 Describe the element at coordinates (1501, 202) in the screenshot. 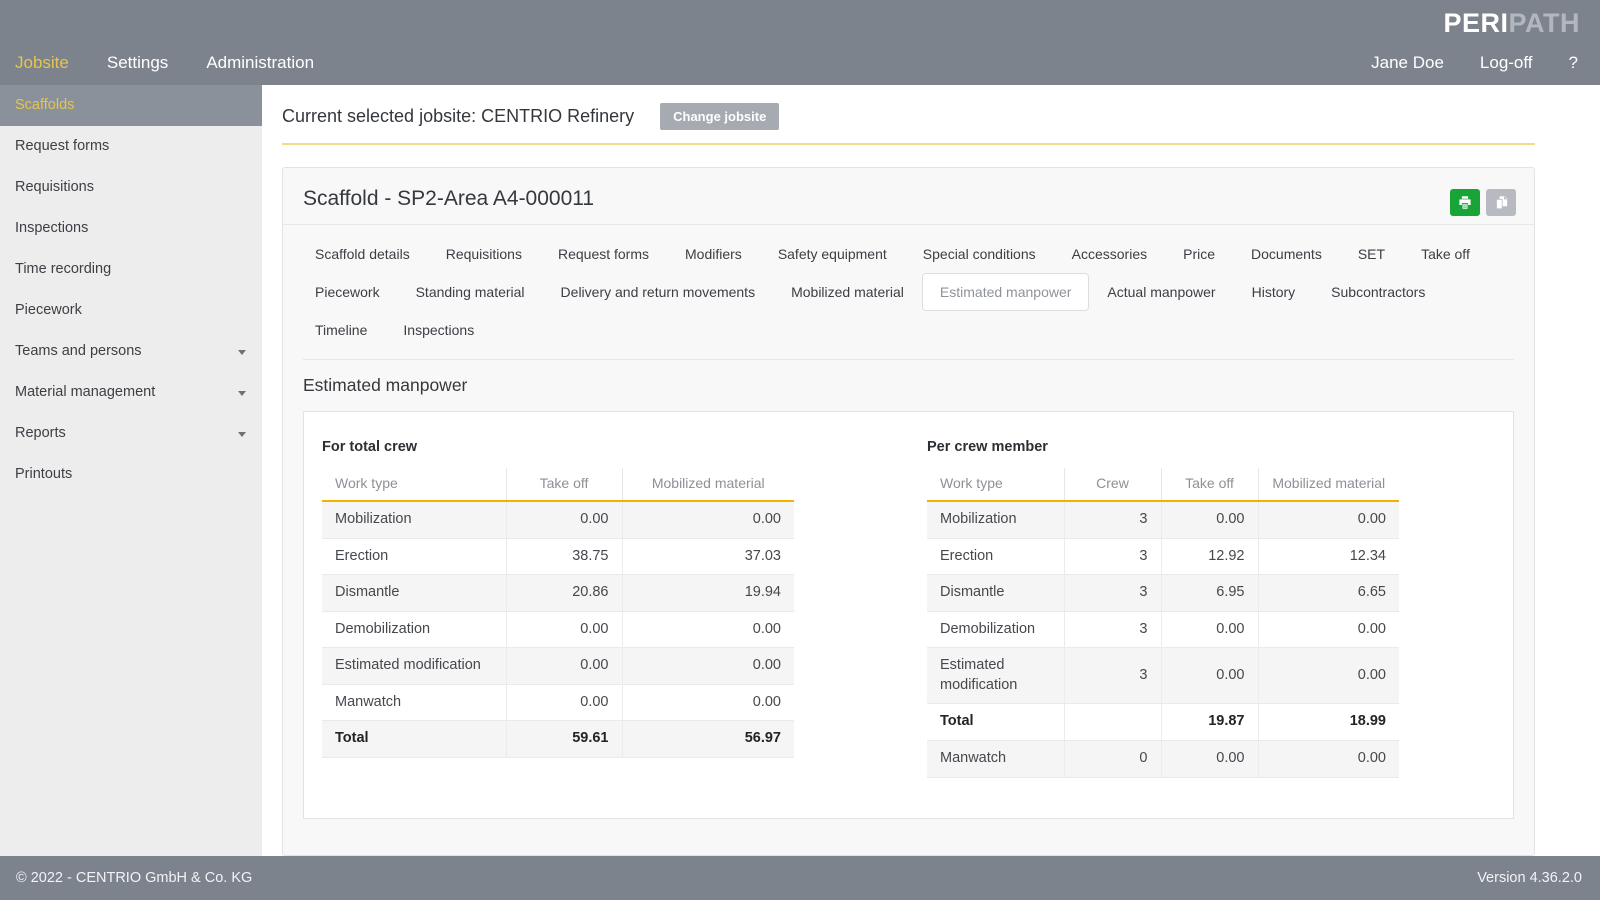

I see `copy-button` at that location.